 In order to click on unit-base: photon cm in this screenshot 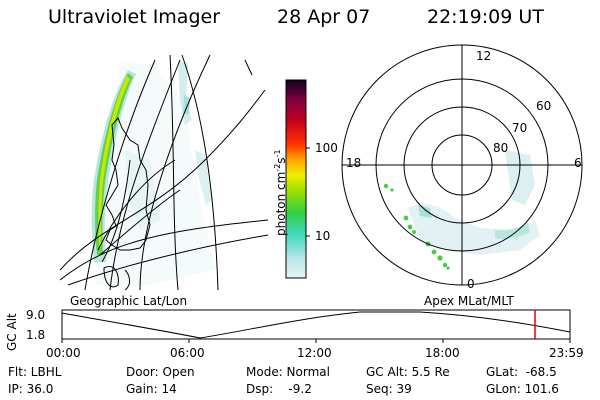, I will do `click(281, 203)`.